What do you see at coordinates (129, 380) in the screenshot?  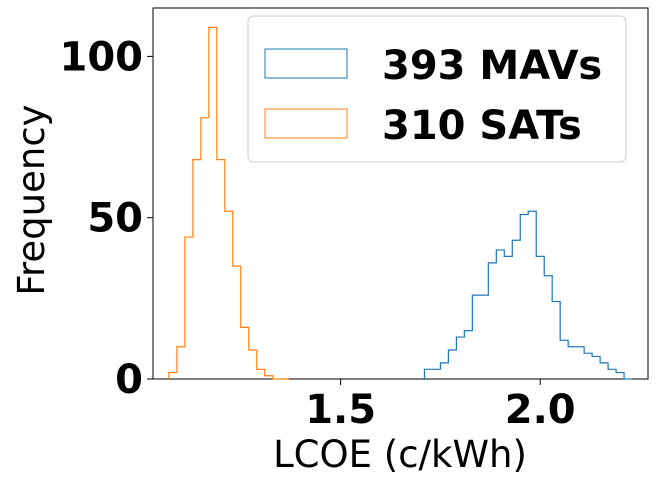 I see `y-tick-label: 0` at bounding box center [129, 380].